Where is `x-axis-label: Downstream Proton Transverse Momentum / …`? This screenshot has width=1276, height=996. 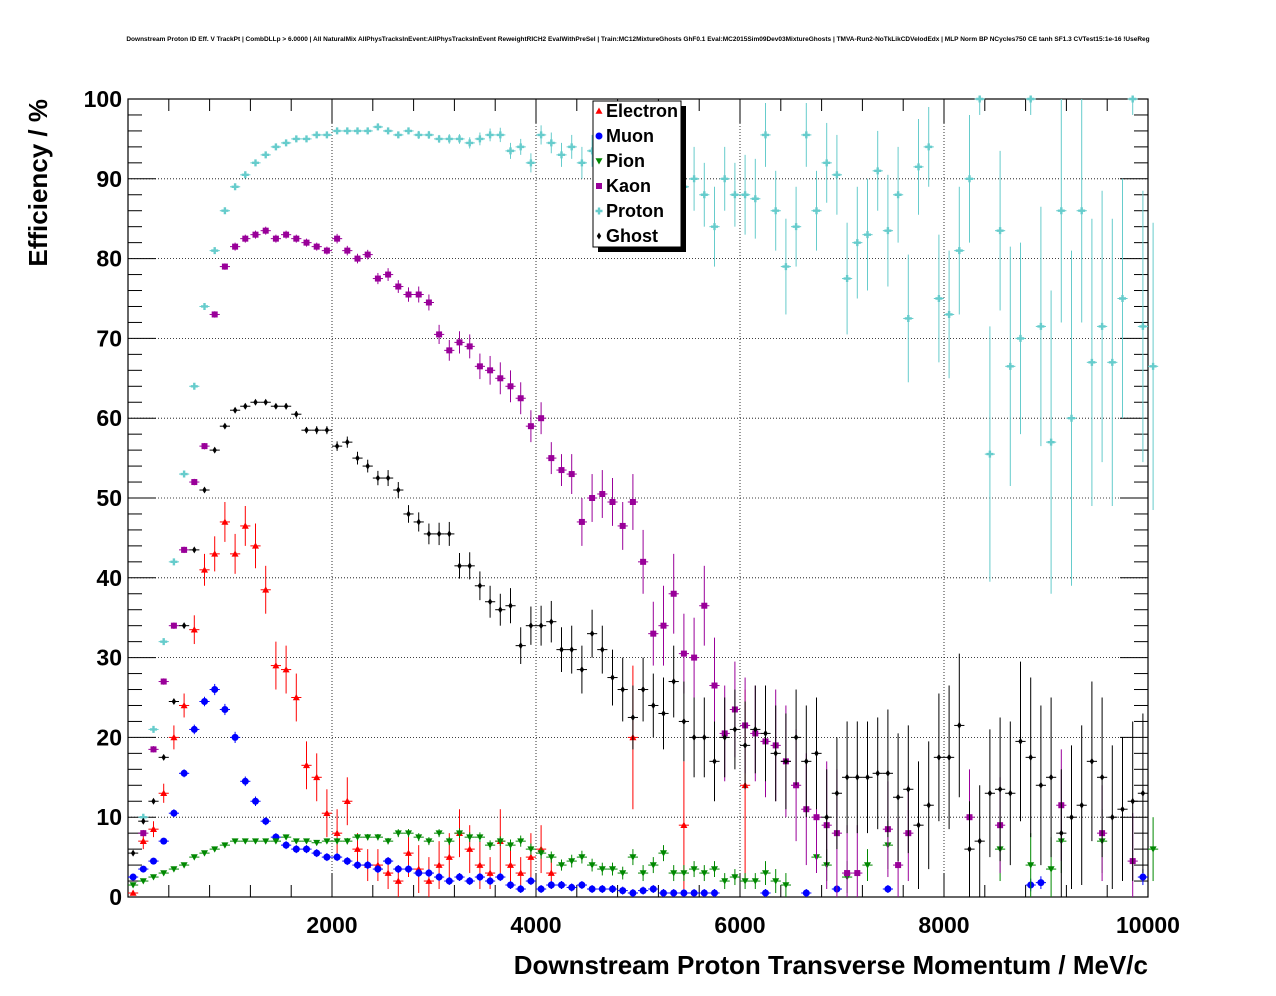
x-axis-label: Downstream Proton Transverse Momentum / … is located at coordinates (831, 965).